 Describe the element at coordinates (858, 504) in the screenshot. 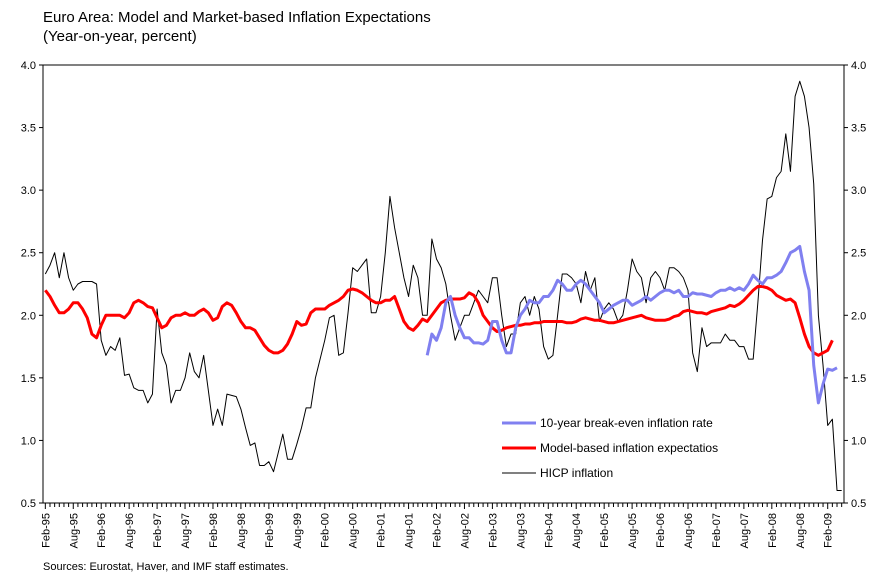

I see `y2-tick-label: 0.5` at that location.